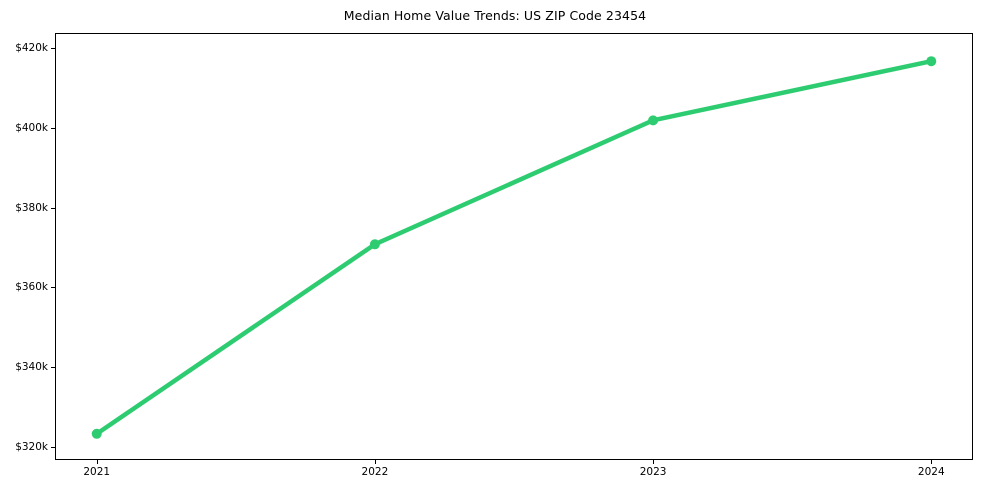 The height and width of the screenshot is (490, 990). Describe the element at coordinates (653, 472) in the screenshot. I see `x-tick-label: 2023` at that location.